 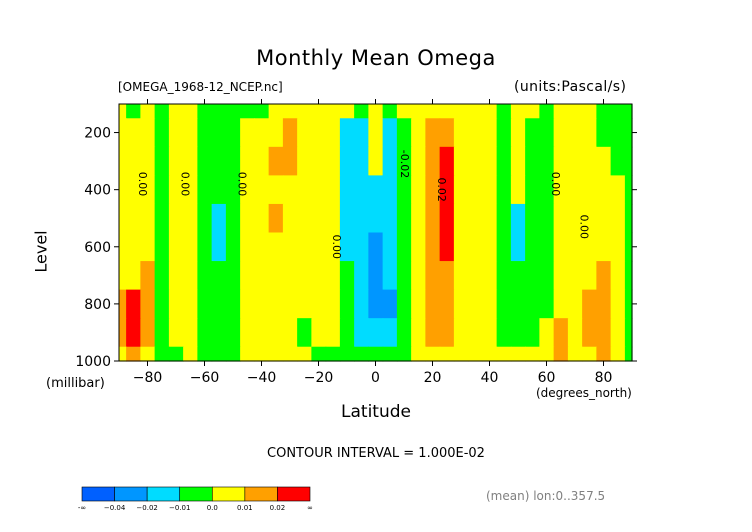 What do you see at coordinates (195, 499) in the screenshot?
I see `colorbar: -∞ −0.04 −0.02 −0.01 0.0 0.01 0.02 ∞` at bounding box center [195, 499].